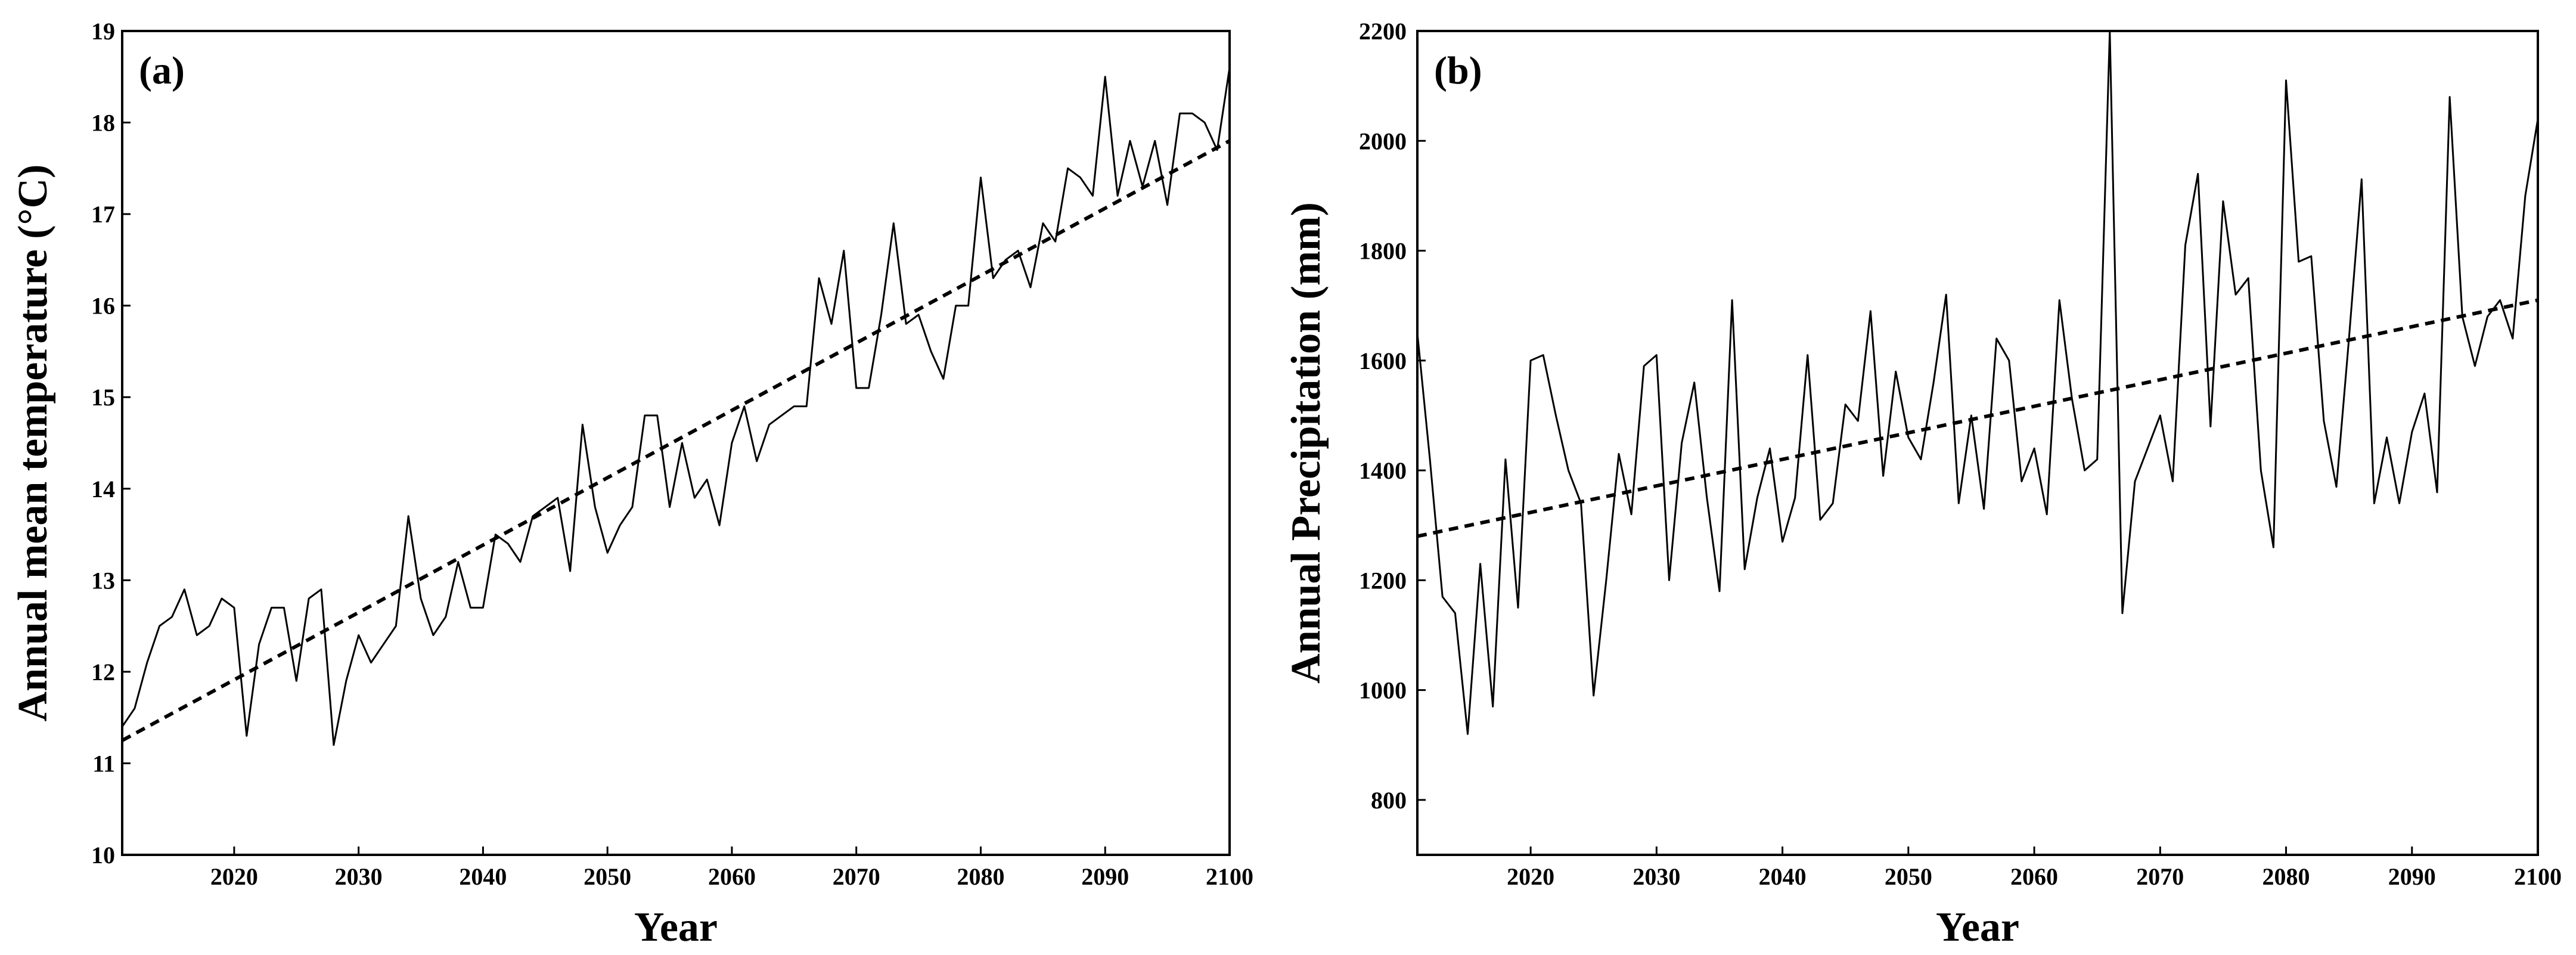  What do you see at coordinates (104, 763) in the screenshot?
I see `y-tick-label: 11` at bounding box center [104, 763].